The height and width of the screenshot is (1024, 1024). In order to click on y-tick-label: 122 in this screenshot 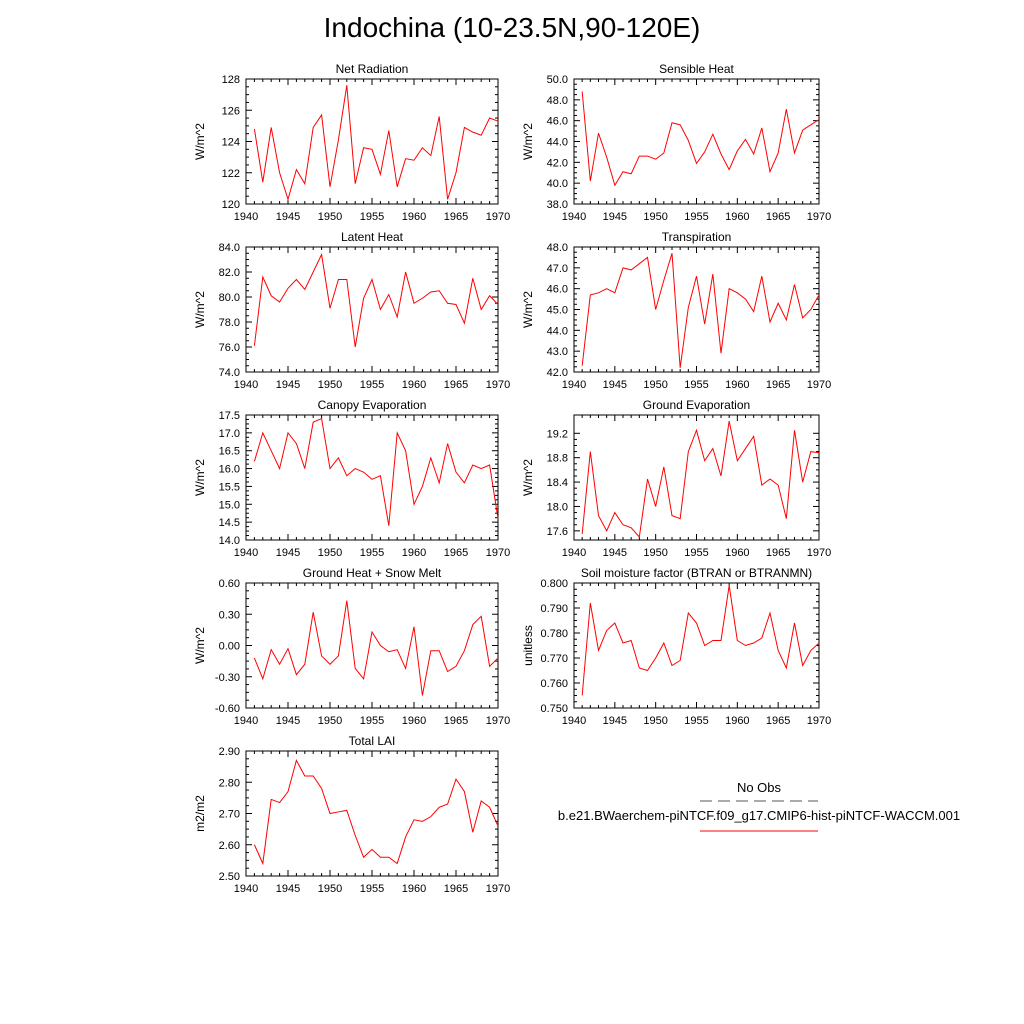, I will do `click(231, 174)`.